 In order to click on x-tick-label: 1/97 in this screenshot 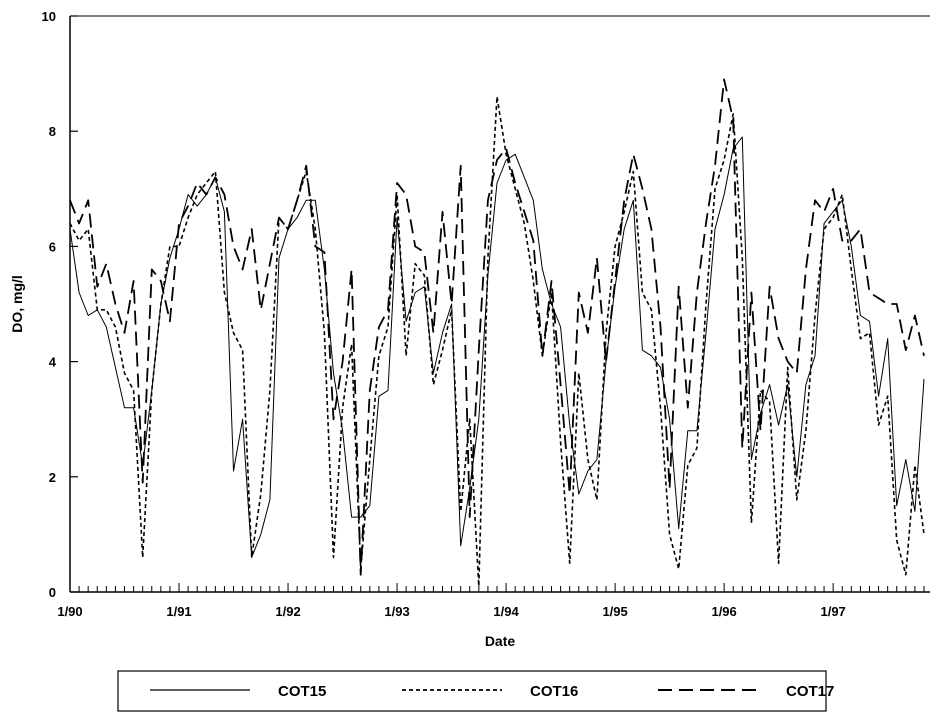, I will do `click(832, 611)`.